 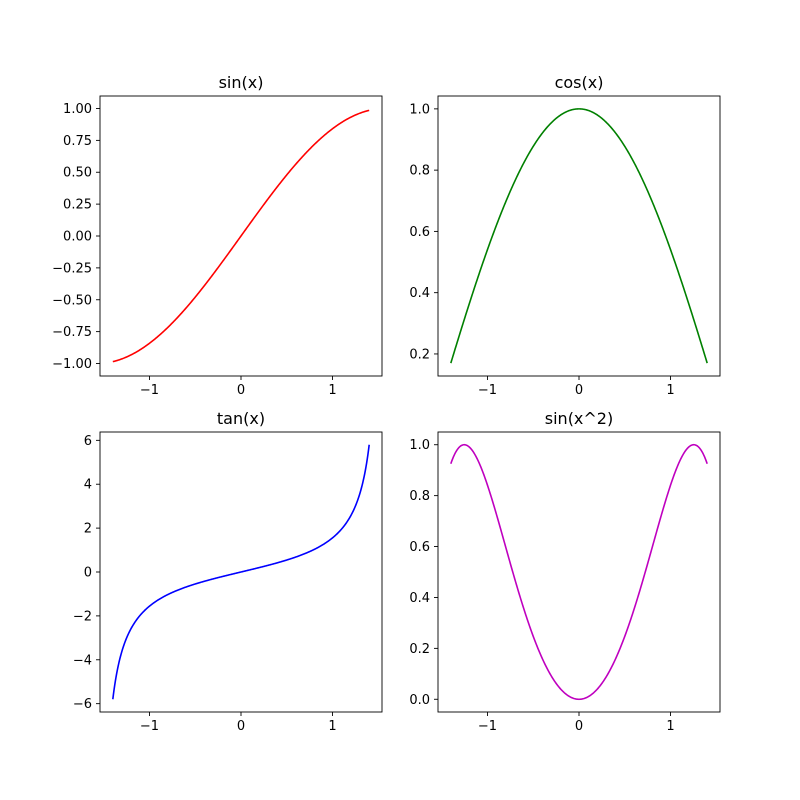 I want to click on y-tick-label: 2, so click(x=88, y=529).